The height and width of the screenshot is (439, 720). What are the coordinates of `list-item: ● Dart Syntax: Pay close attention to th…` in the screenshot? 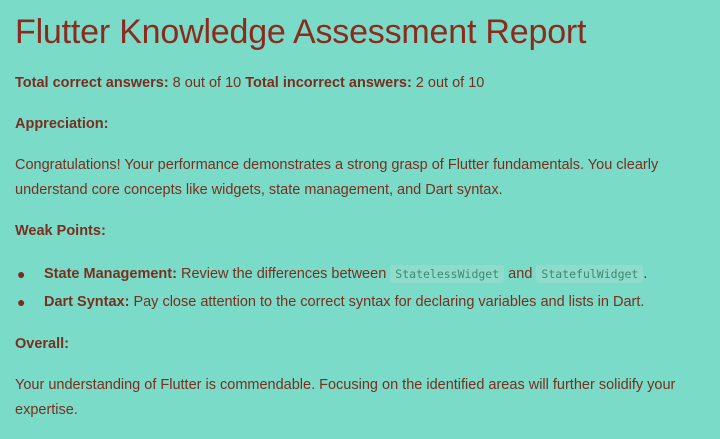 It's located at (360, 302).